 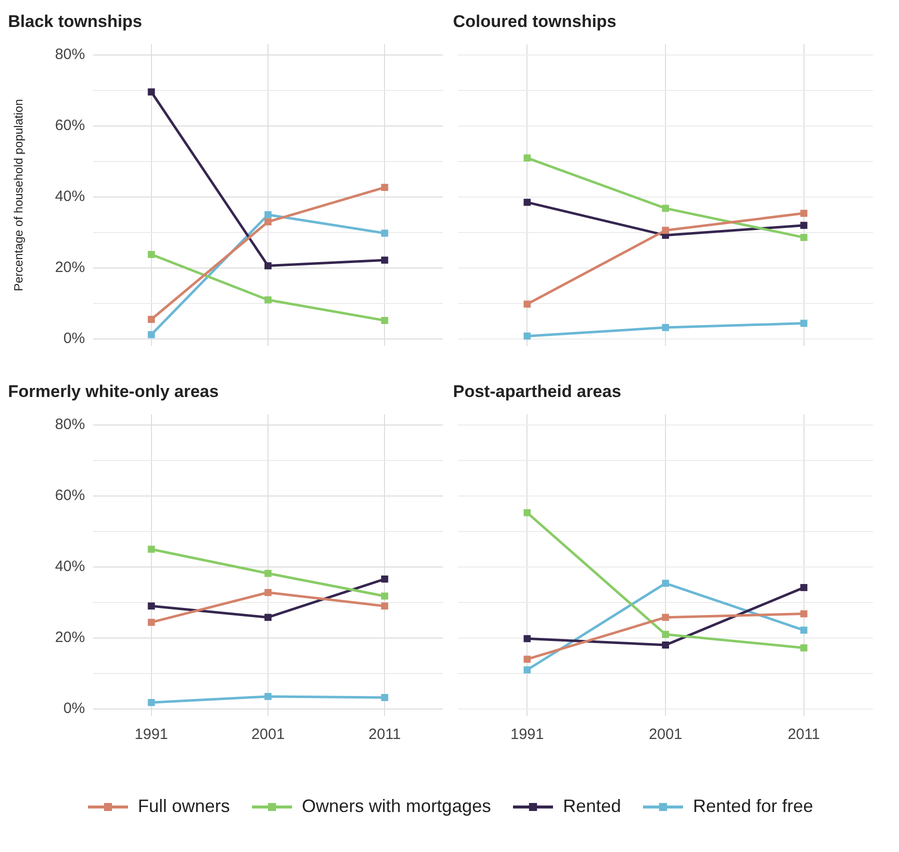 I want to click on legend-label: Rented, so click(x=592, y=806).